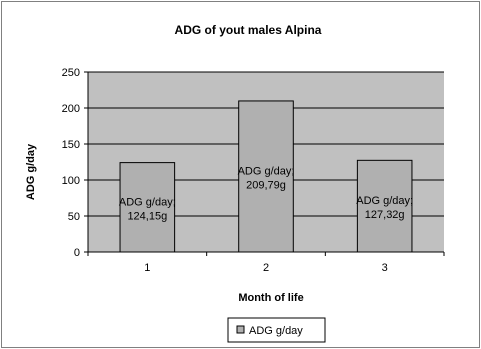 This screenshot has width=481, height=349. What do you see at coordinates (71, 145) in the screenshot?
I see `y-tick-label: 150` at bounding box center [71, 145].